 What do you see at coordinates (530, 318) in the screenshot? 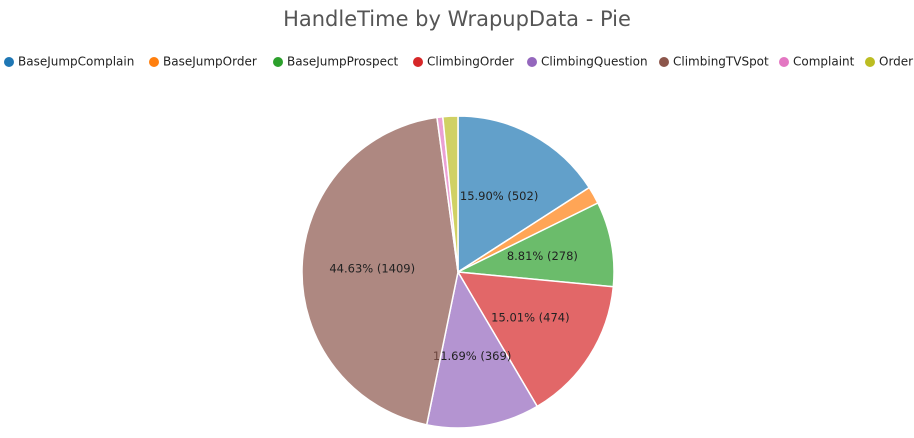
I see `value-label: 15.01% (474)` at bounding box center [530, 318].